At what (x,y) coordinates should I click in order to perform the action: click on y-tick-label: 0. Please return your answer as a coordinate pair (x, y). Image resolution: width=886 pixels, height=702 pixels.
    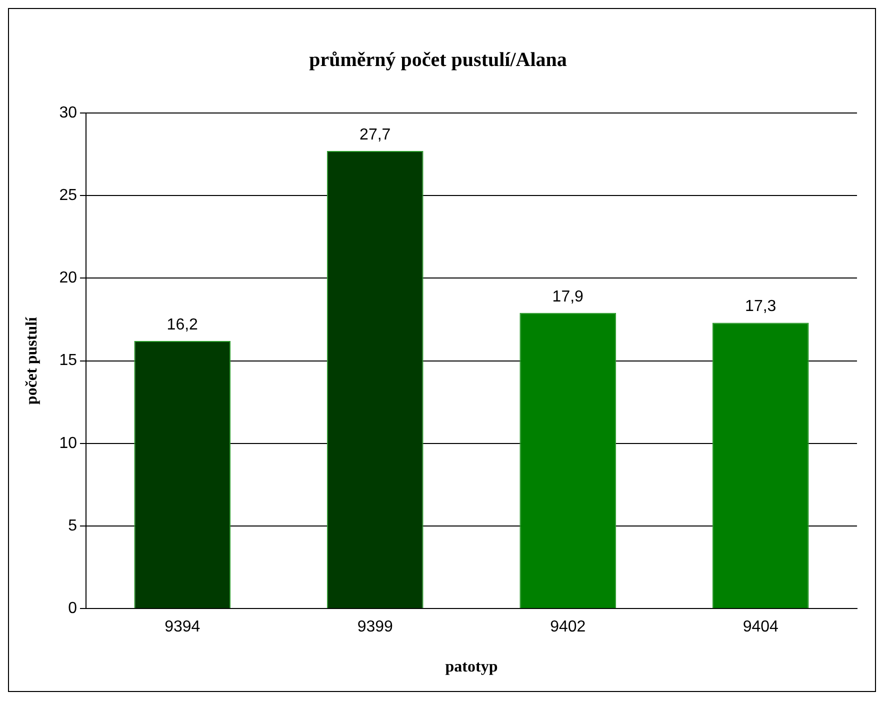
    Looking at the image, I should click on (73, 609).